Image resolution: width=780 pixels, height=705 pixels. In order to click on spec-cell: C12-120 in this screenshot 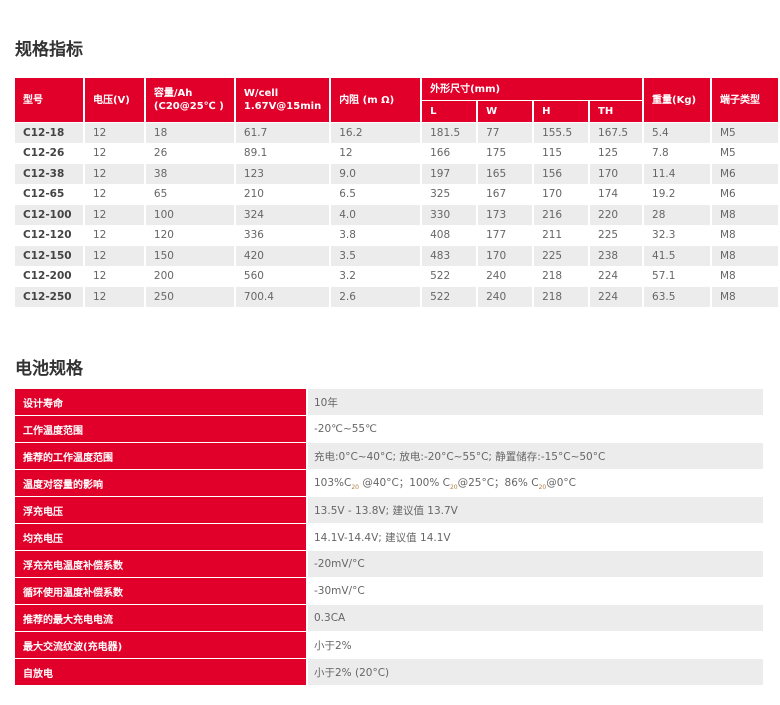, I will do `click(47, 235)`.